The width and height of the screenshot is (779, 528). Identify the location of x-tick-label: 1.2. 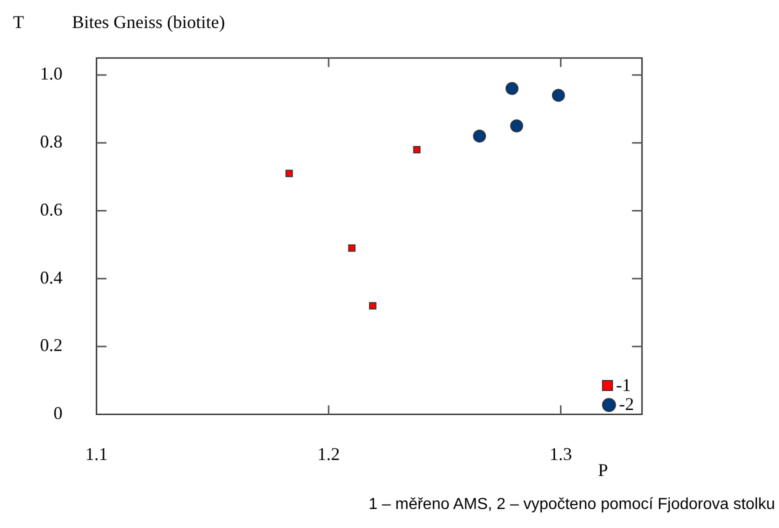
(328, 454).